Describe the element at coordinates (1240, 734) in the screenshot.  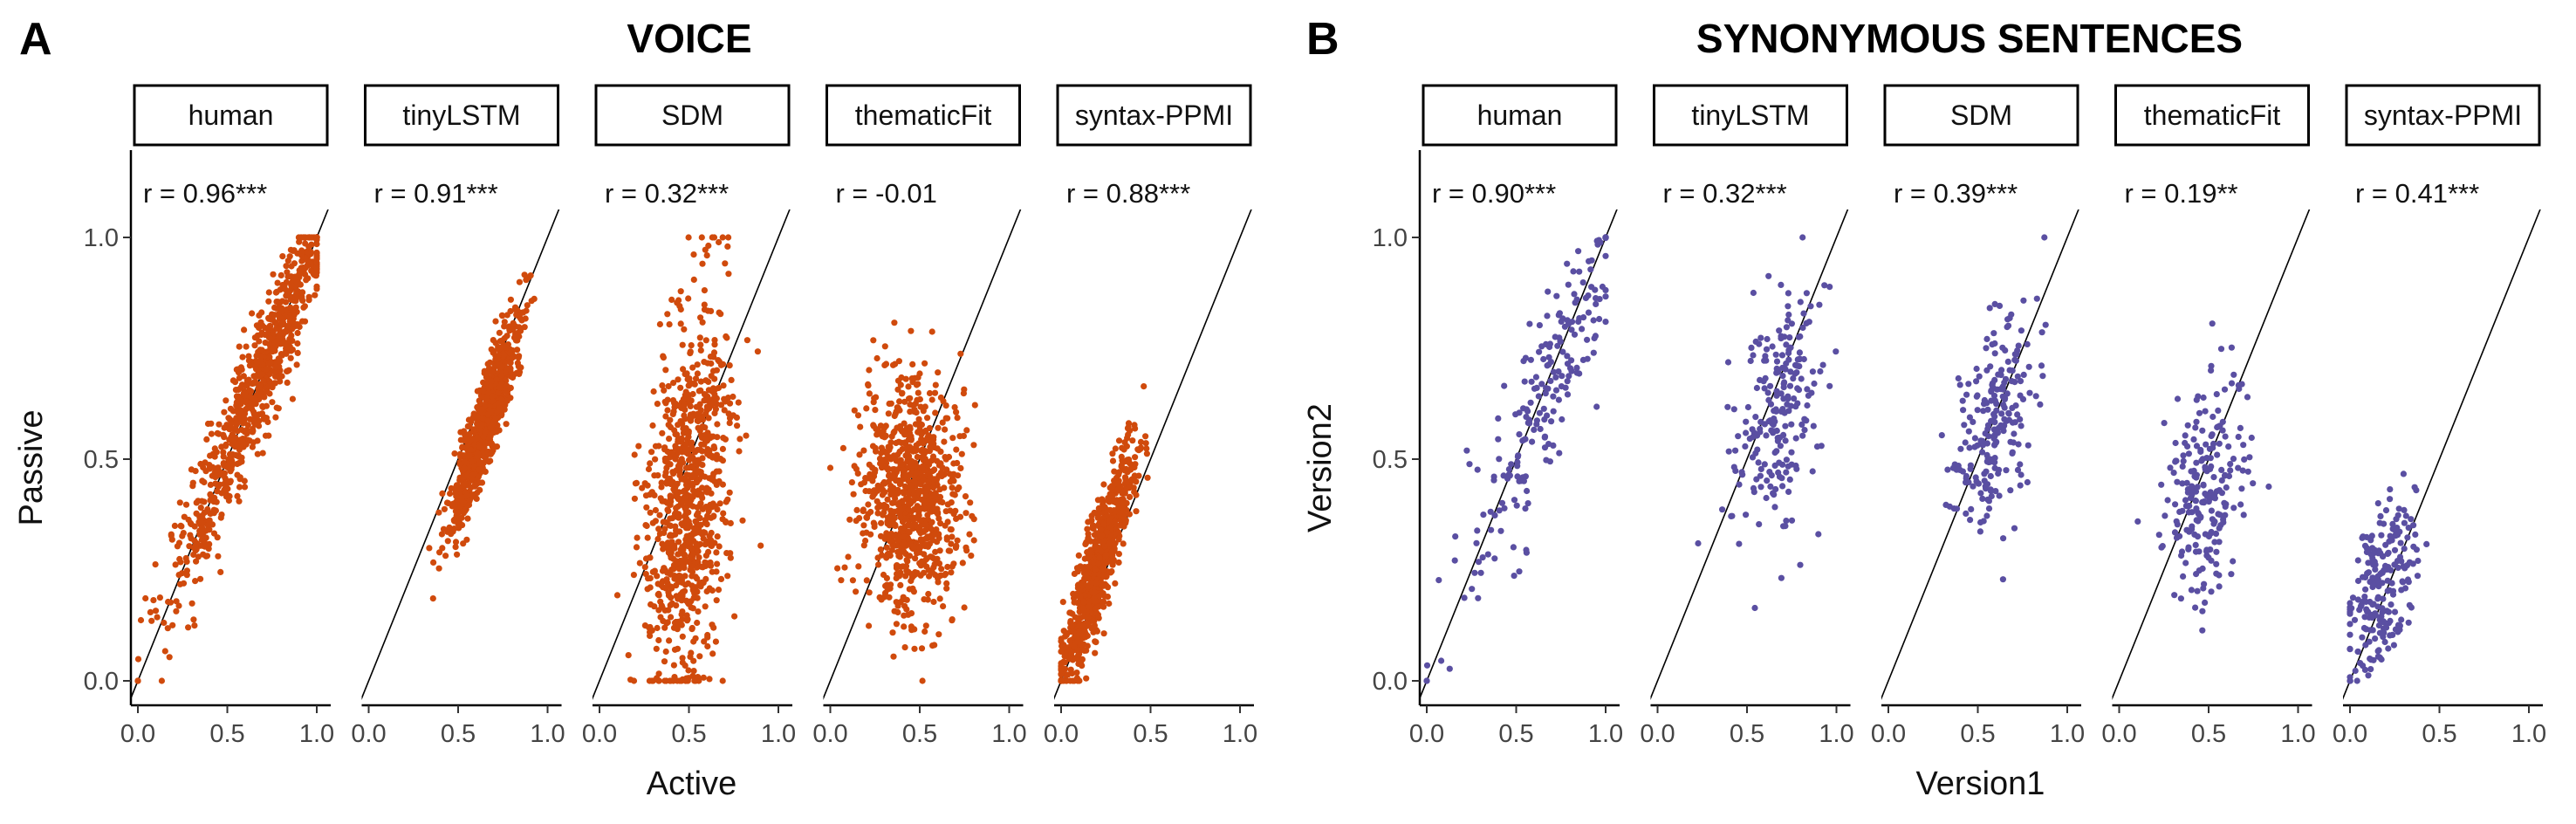
I see `x-tick-label: 1.0` at that location.